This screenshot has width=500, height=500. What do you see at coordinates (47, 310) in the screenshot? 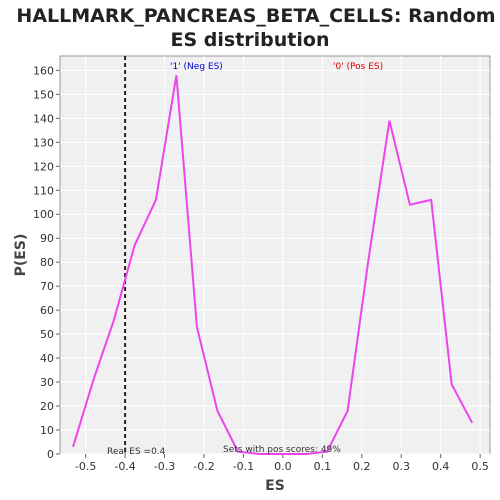
I see `y-tick-label: 60` at bounding box center [47, 310].